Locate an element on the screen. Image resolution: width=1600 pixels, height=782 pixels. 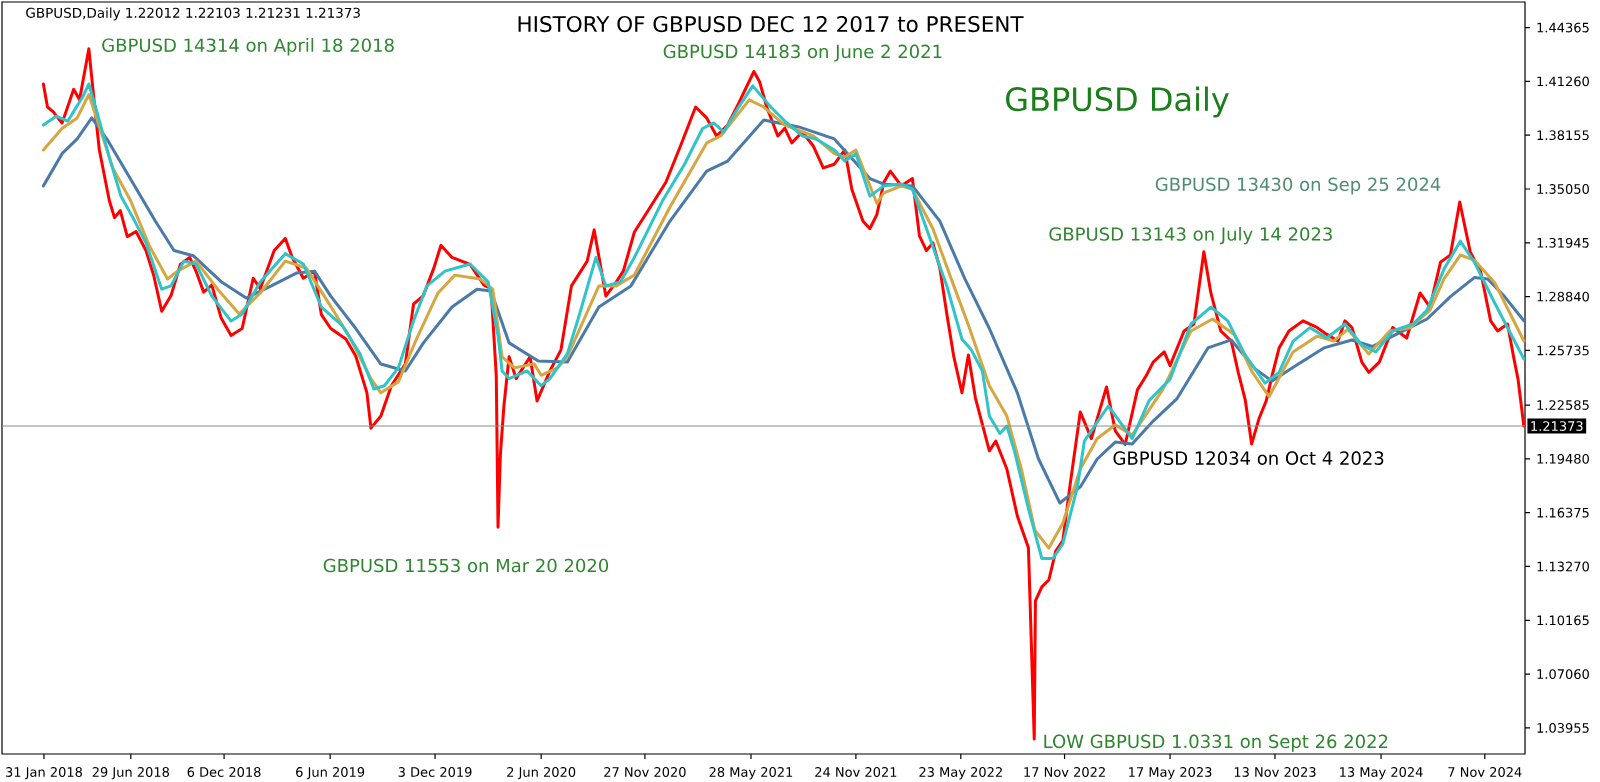
x-tick-label: 6 Dec 2018 is located at coordinates (224, 772).